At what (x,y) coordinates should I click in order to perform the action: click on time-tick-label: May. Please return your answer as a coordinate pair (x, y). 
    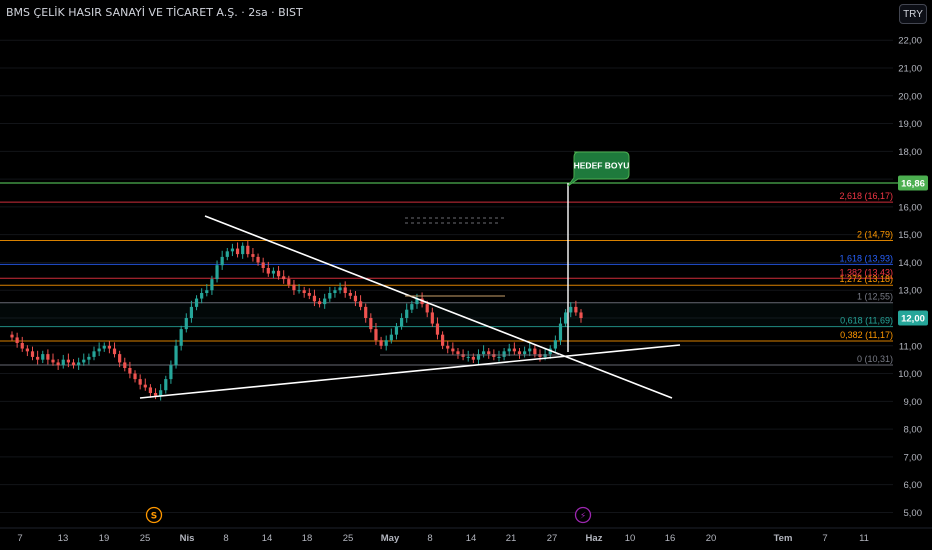
    Looking at the image, I should click on (390, 538).